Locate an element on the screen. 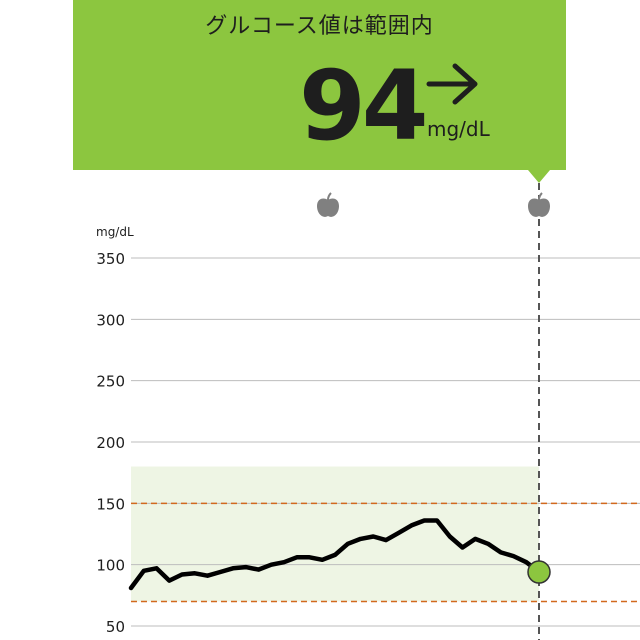 Image resolution: width=640 pixels, height=640 pixels. glucose-reading: 94 is located at coordinates (364, 106).